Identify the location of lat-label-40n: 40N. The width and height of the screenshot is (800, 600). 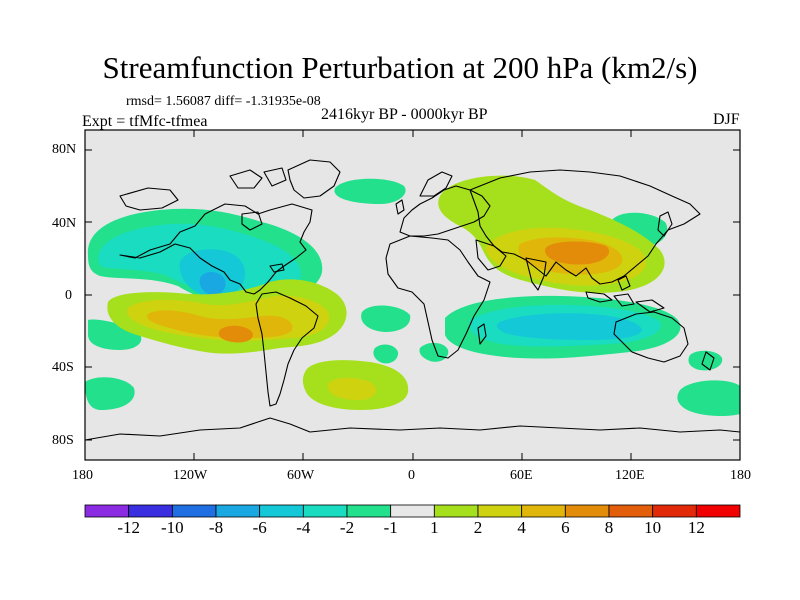
(64, 223).